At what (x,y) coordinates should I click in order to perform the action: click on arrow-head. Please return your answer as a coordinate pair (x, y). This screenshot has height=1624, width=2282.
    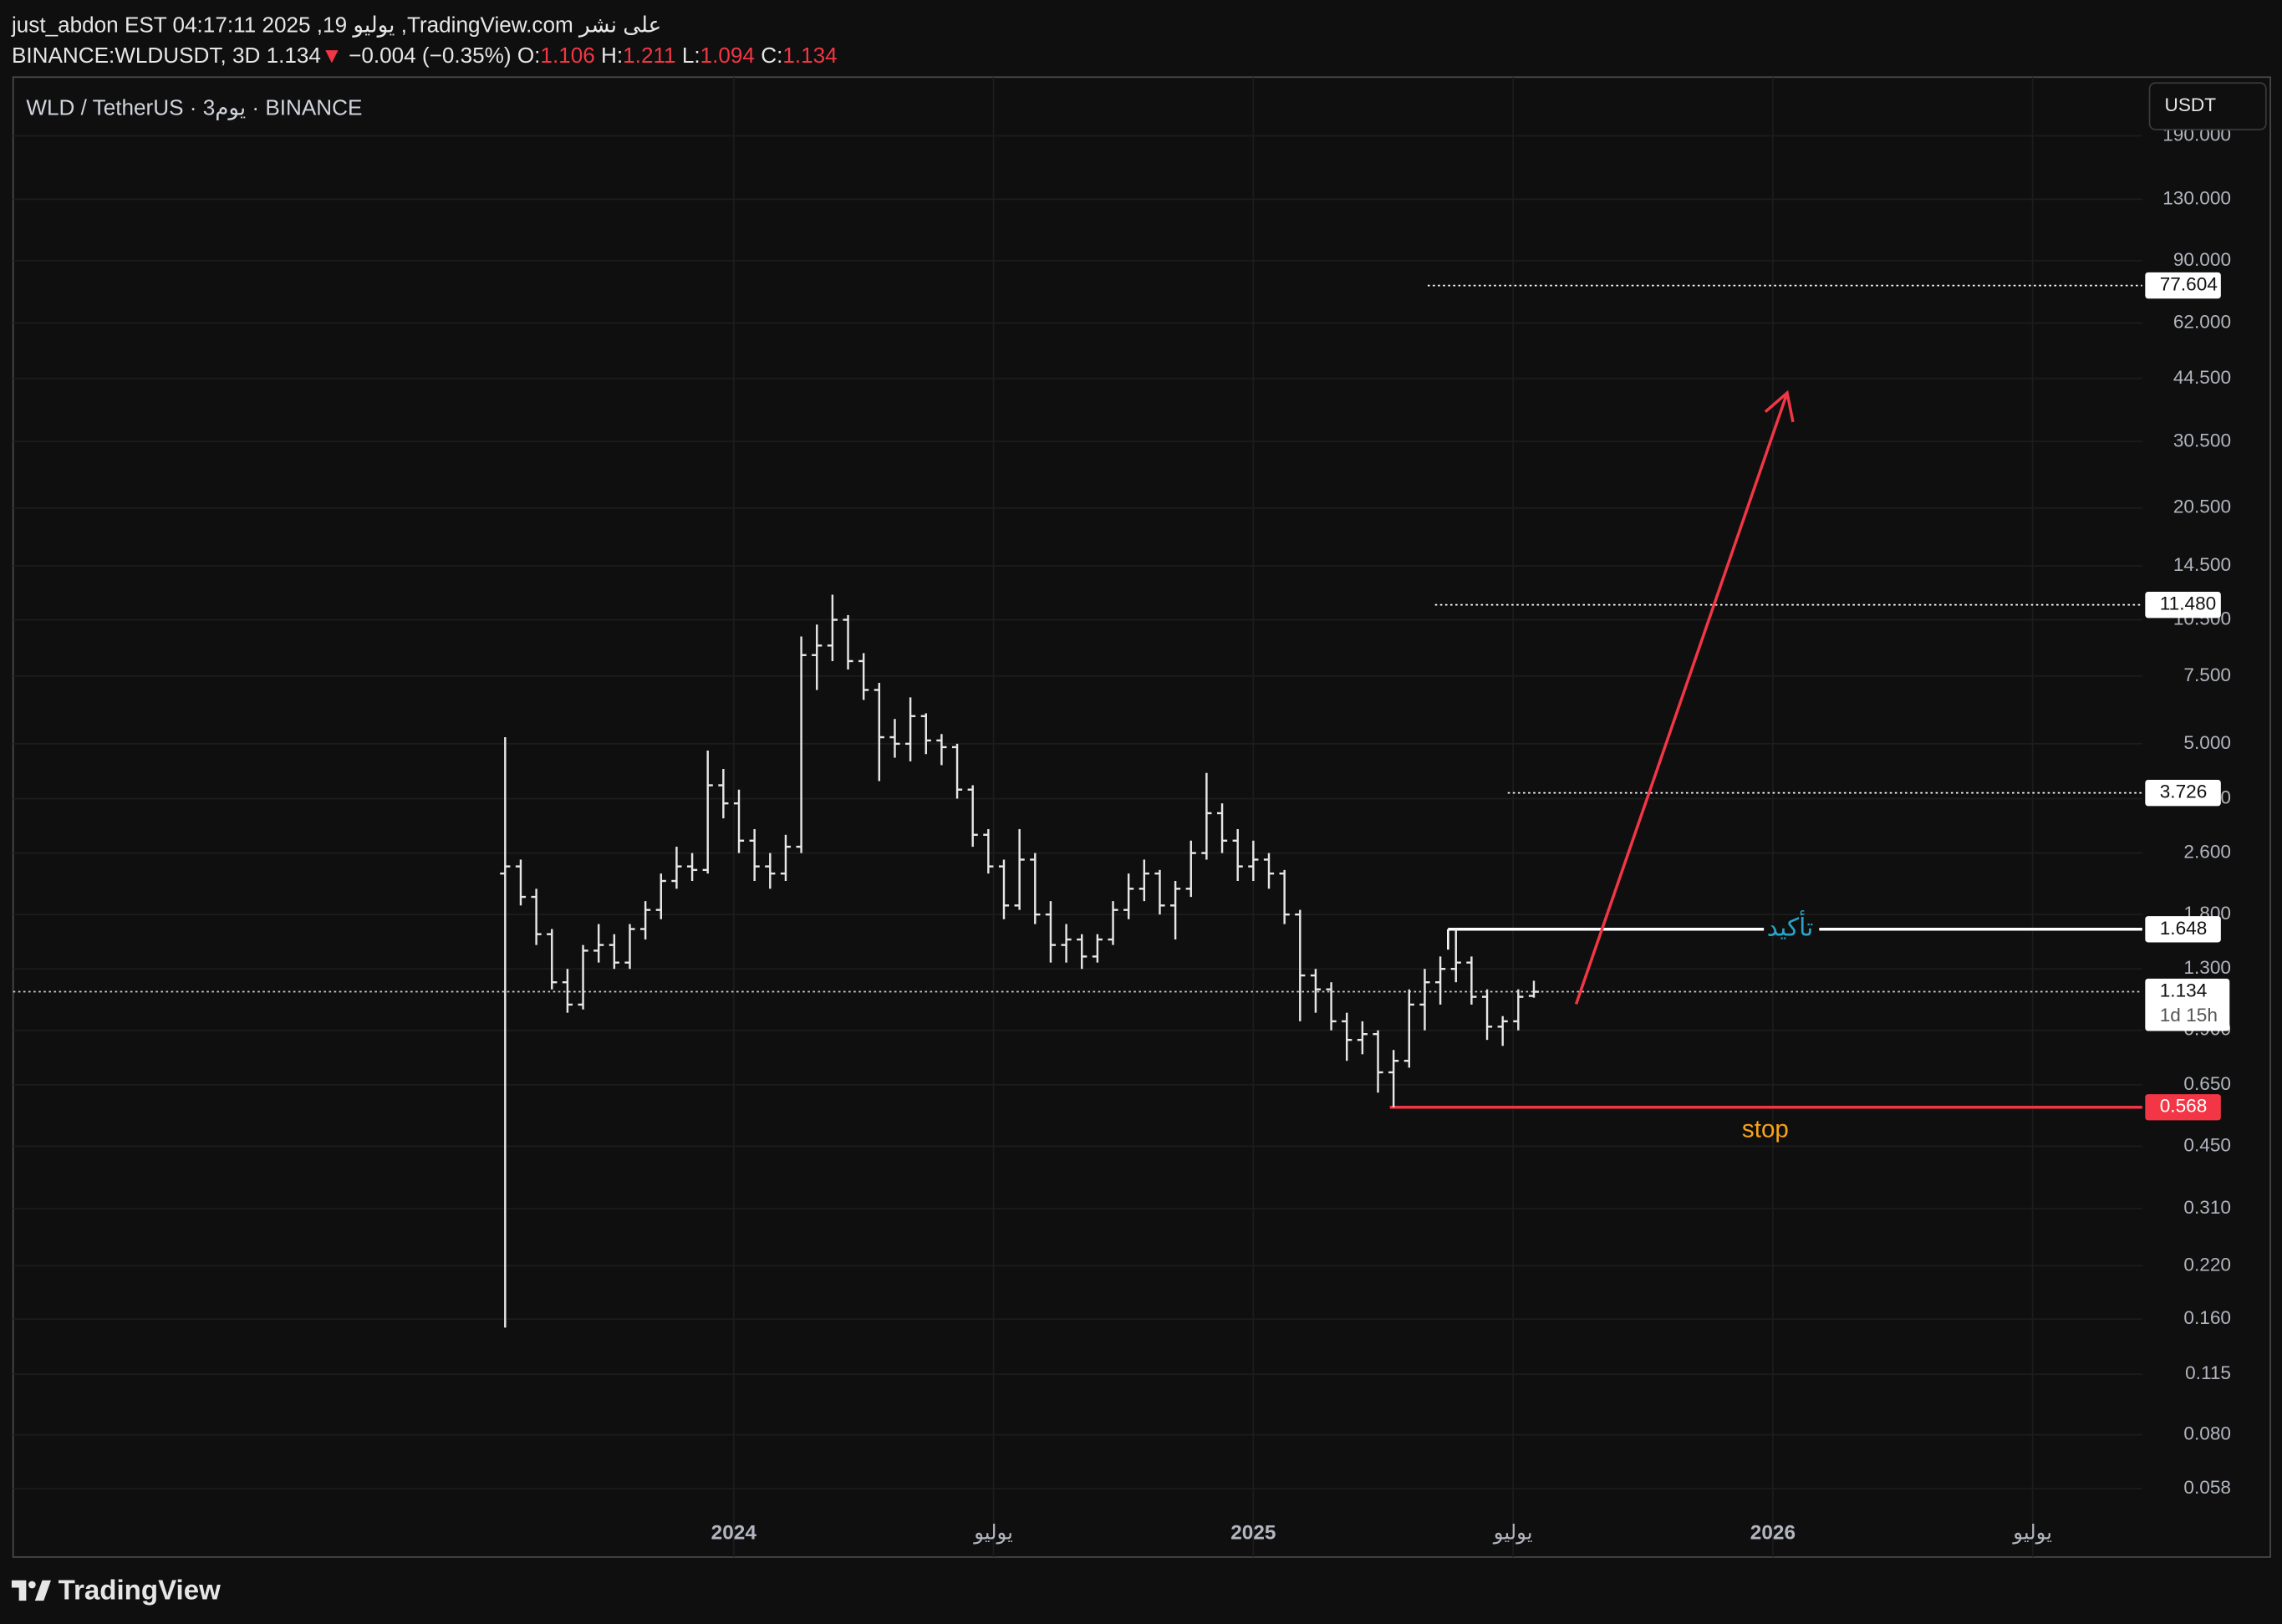
    Looking at the image, I should click on (1779, 406).